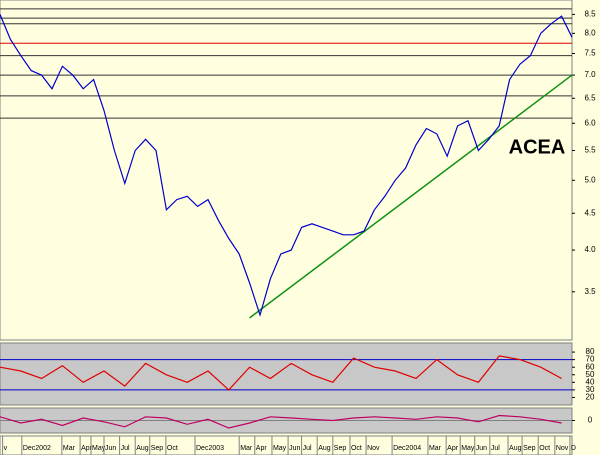  What do you see at coordinates (590, 359) in the screenshot?
I see `y-tick-label: 70` at bounding box center [590, 359].